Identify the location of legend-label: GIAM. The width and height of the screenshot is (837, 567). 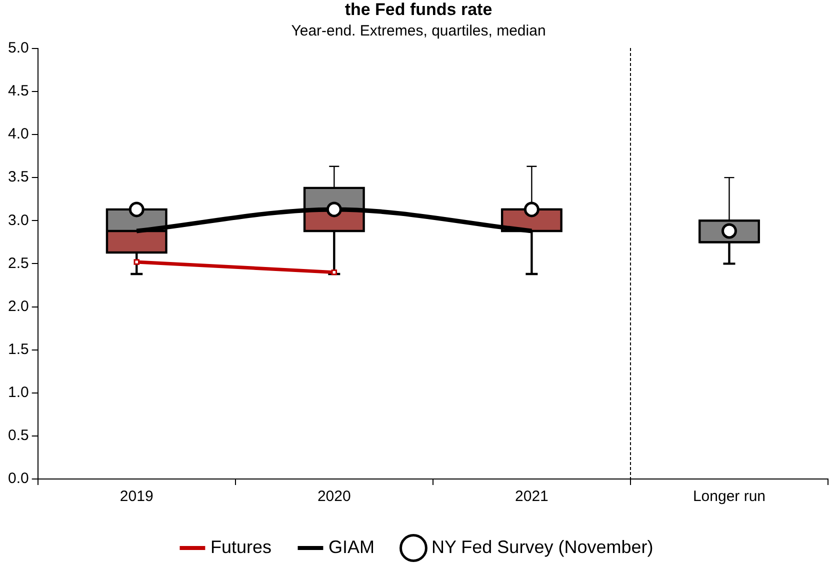
(351, 546).